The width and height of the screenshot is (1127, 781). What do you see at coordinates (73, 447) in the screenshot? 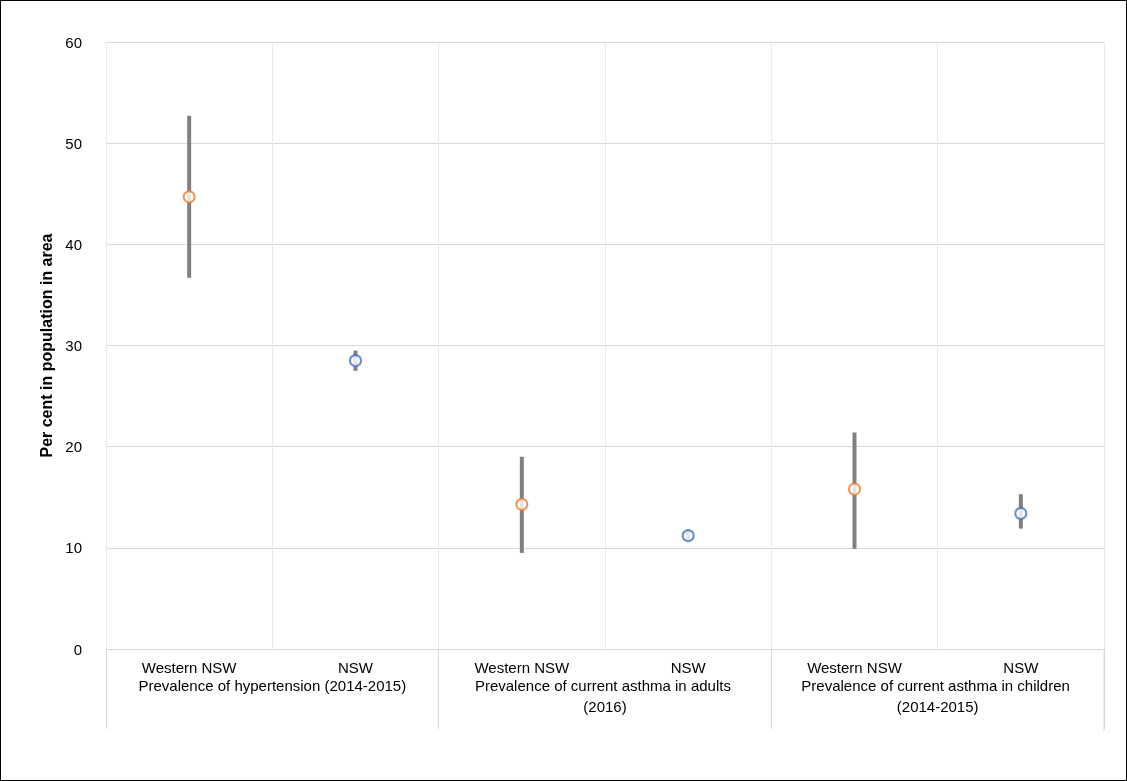
I see `y-tick-label: 20` at bounding box center [73, 447].